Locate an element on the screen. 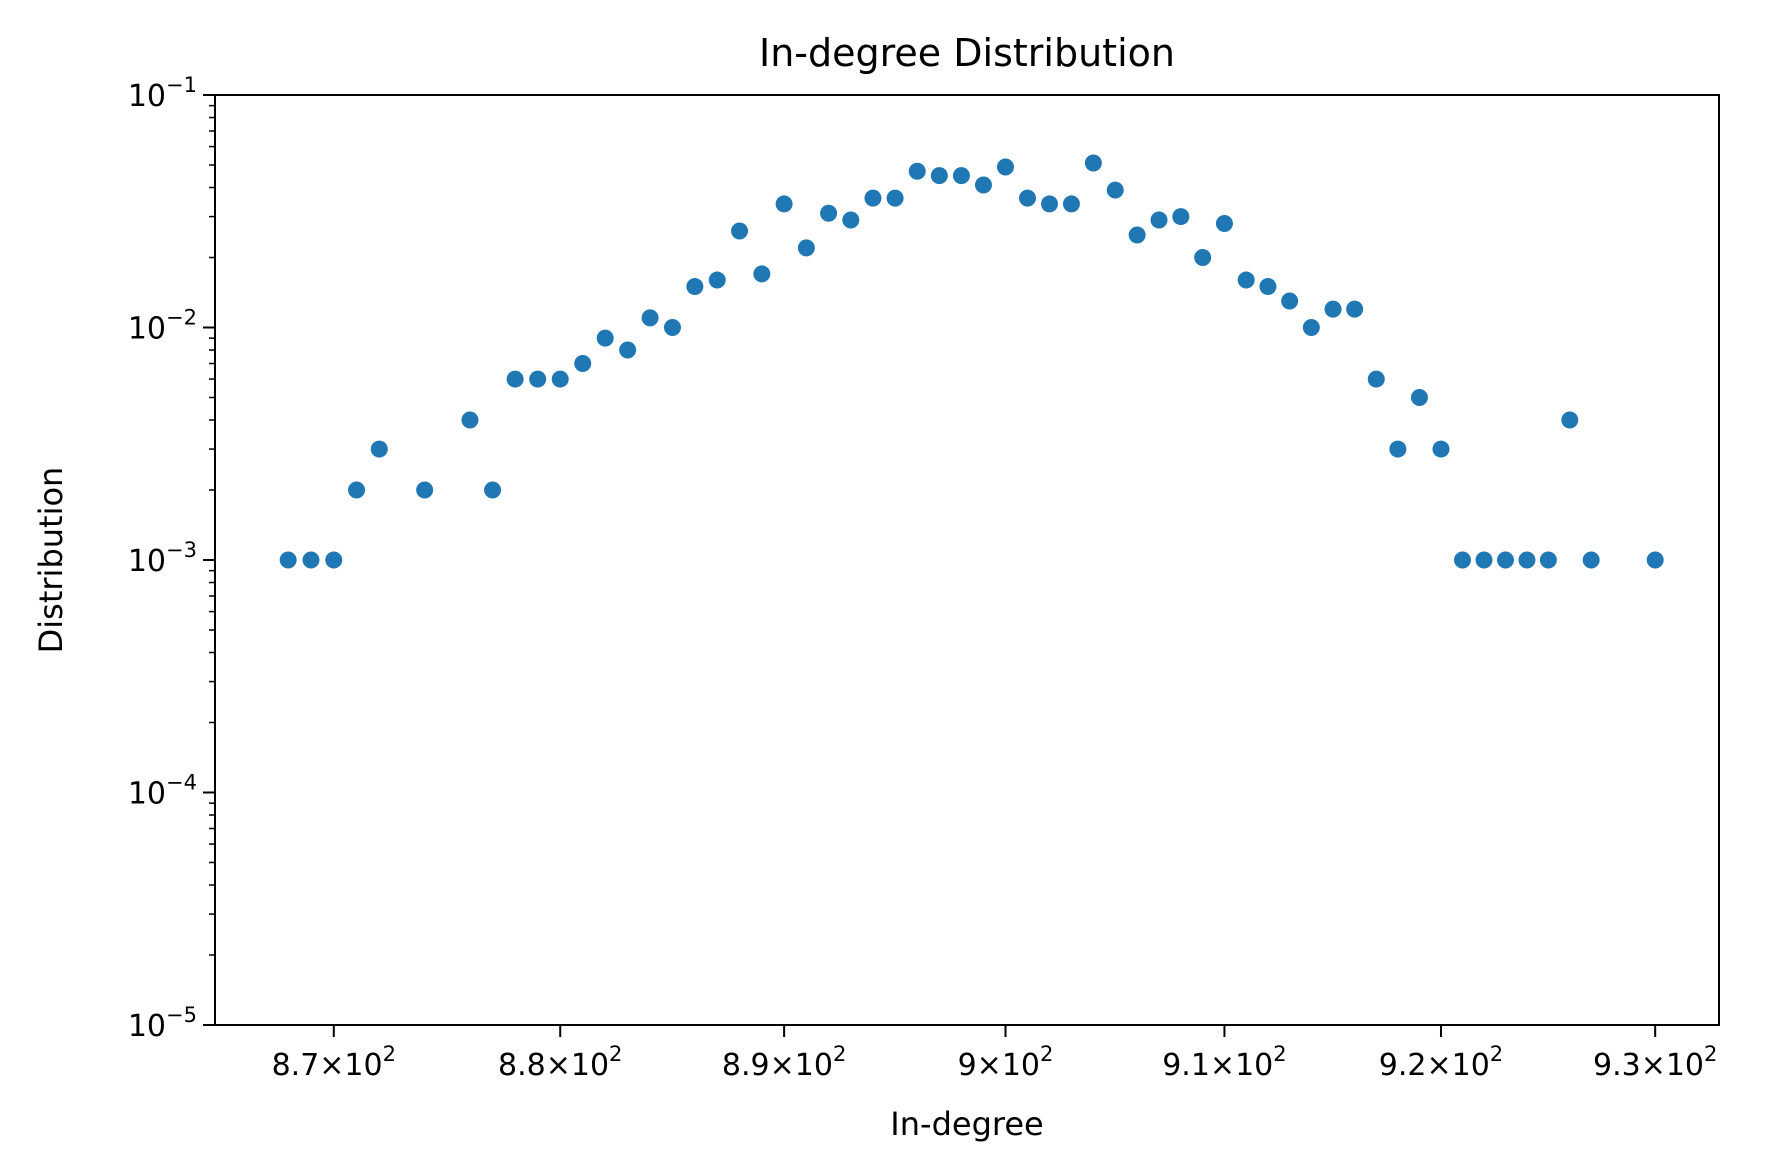 Image resolution: width=1766 pixels, height=1170 pixels. x-axis-label: In-degree is located at coordinates (966, 1124).